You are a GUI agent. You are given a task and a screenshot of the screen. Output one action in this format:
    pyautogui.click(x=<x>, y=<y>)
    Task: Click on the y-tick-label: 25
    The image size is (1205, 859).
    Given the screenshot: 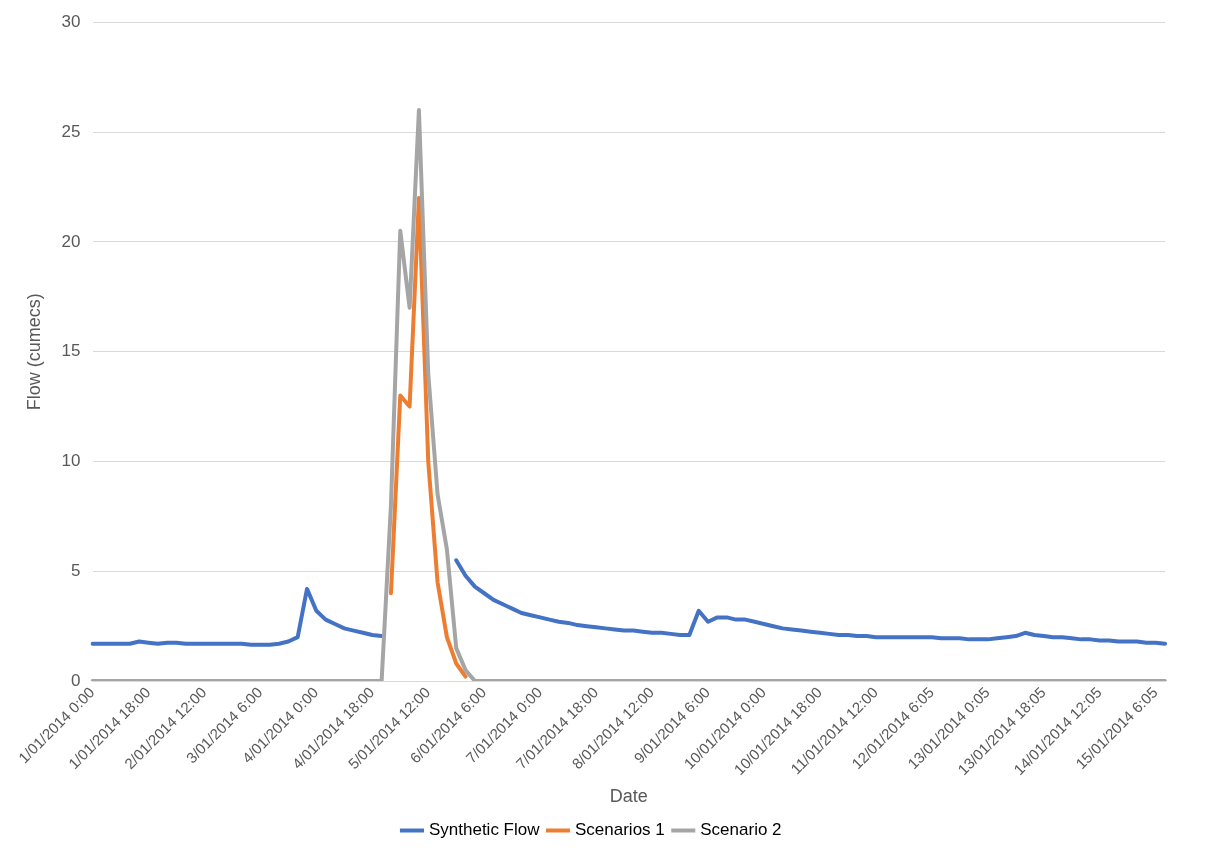 What is the action you would take?
    pyautogui.click(x=71, y=131)
    